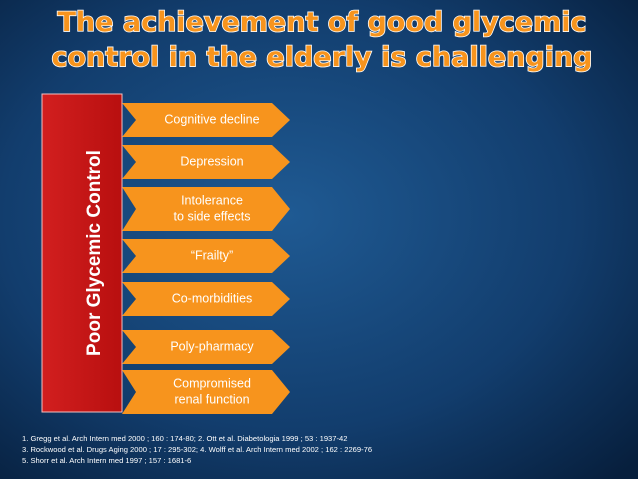 Image resolution: width=638 pixels, height=479 pixels. What do you see at coordinates (321, 57) in the screenshot?
I see `title-line: control in the elderly is challenging` at bounding box center [321, 57].